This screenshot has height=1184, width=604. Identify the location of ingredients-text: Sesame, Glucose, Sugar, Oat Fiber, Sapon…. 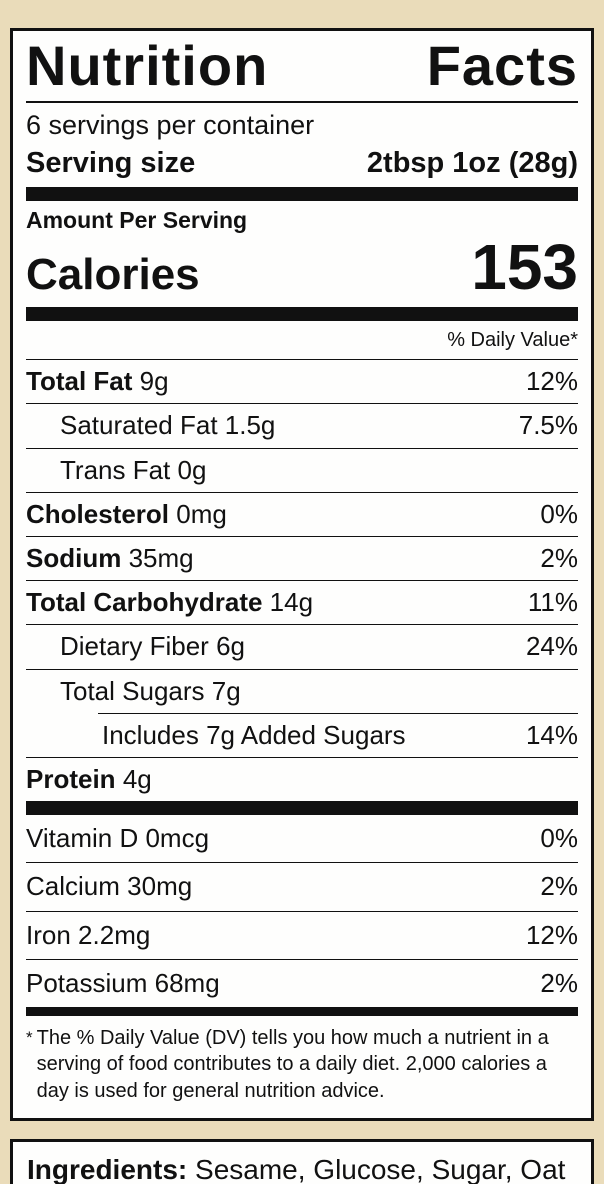
(380, 1169).